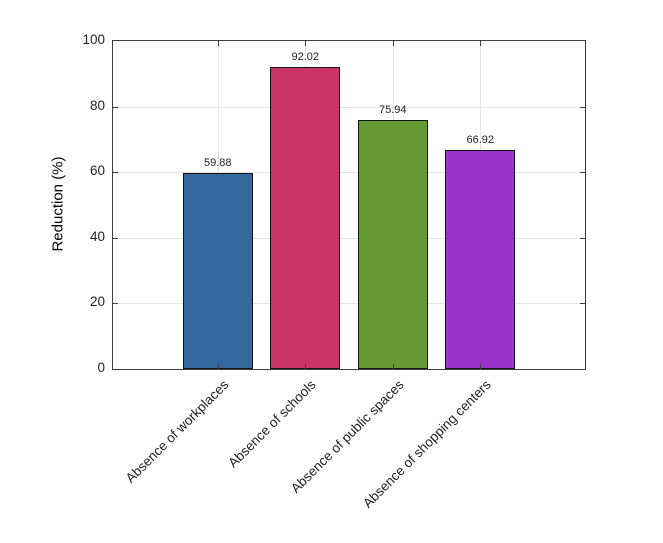  I want to click on y-tick-label: 60, so click(97, 171).